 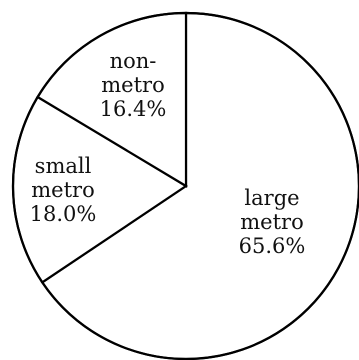 I want to click on slice-label-large-metro: large metro 65.6%, so click(x=272, y=222).